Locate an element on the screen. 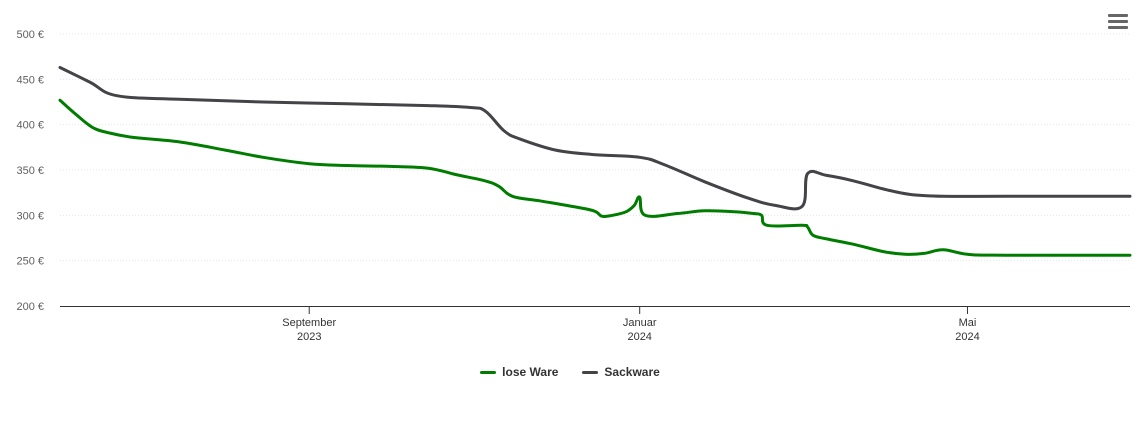 This screenshot has height=434, width=1140. y-tick-label-350: 350 € is located at coordinates (30, 171).